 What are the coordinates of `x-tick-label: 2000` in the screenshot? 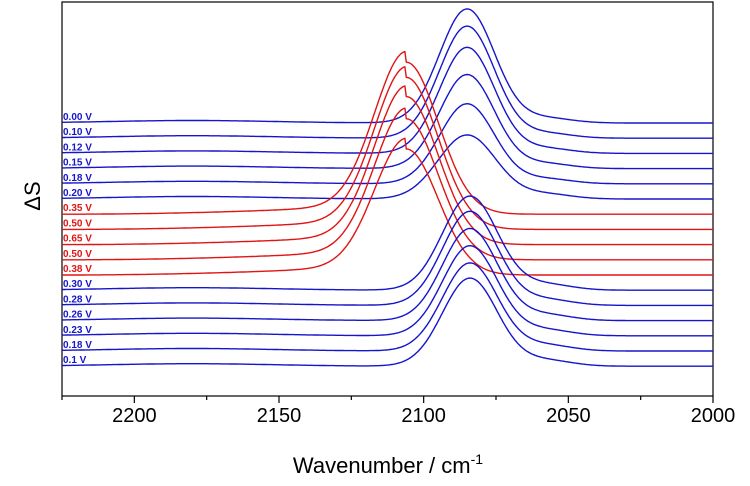 It's located at (713, 416).